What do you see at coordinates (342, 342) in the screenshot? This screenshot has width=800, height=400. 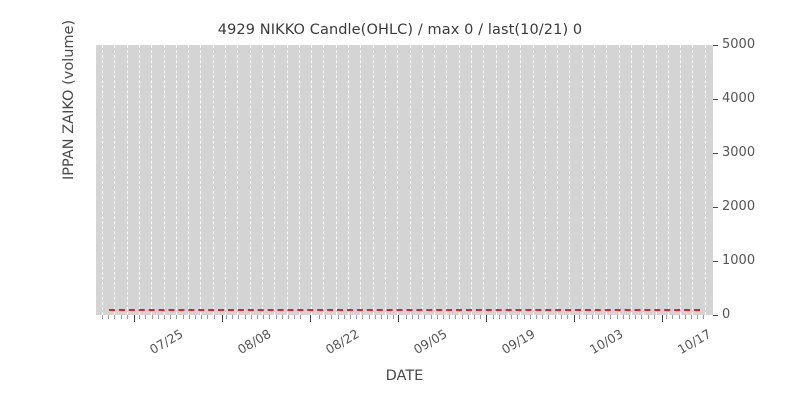 I see `x-tick-label: 08/22` at bounding box center [342, 342].